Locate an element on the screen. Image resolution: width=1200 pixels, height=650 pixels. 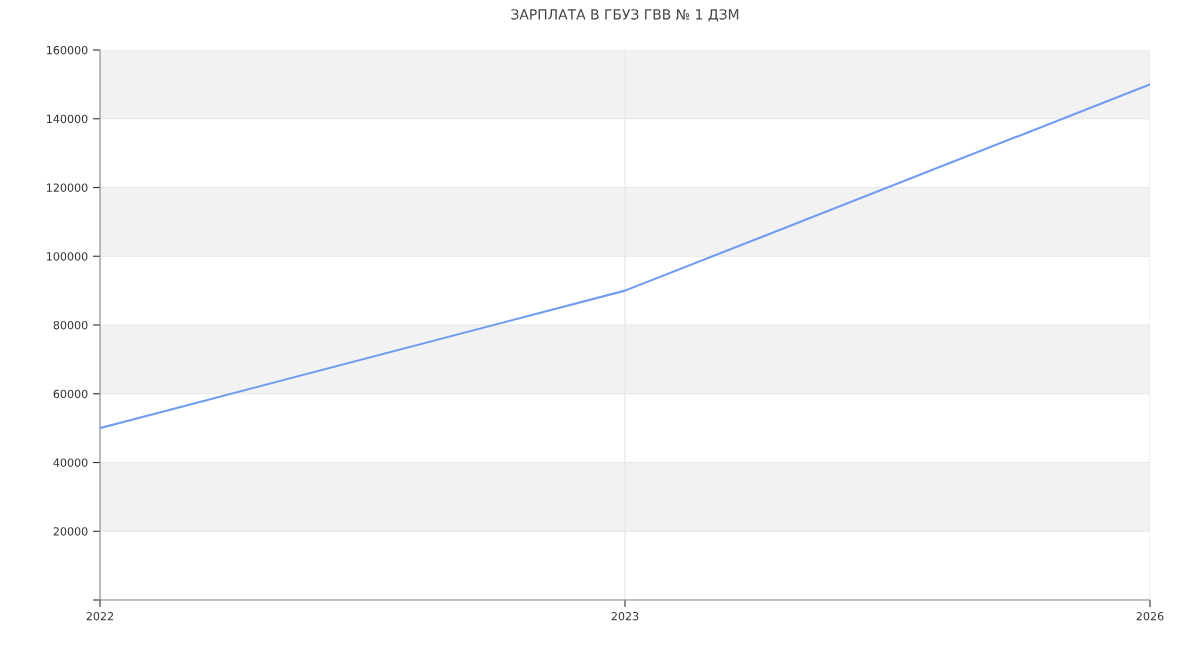
x-tick-label: 2026 is located at coordinates (1150, 616).